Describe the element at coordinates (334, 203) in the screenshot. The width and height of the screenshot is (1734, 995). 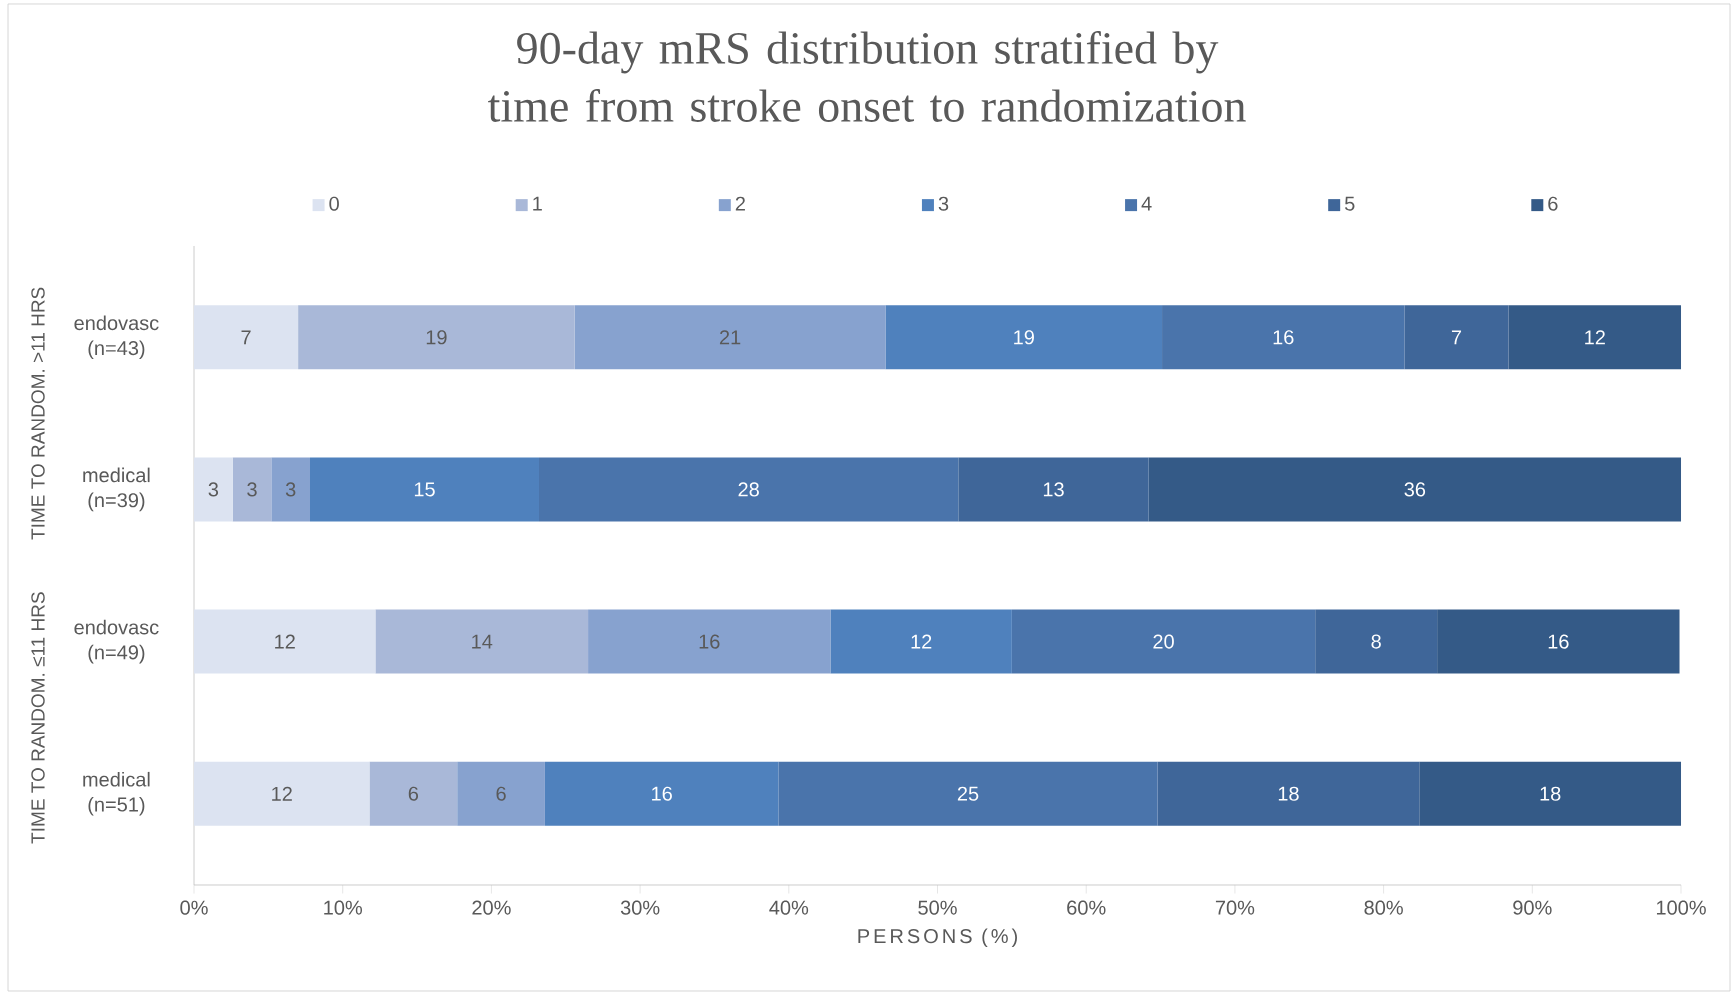
I see `legend-label: 0` at that location.